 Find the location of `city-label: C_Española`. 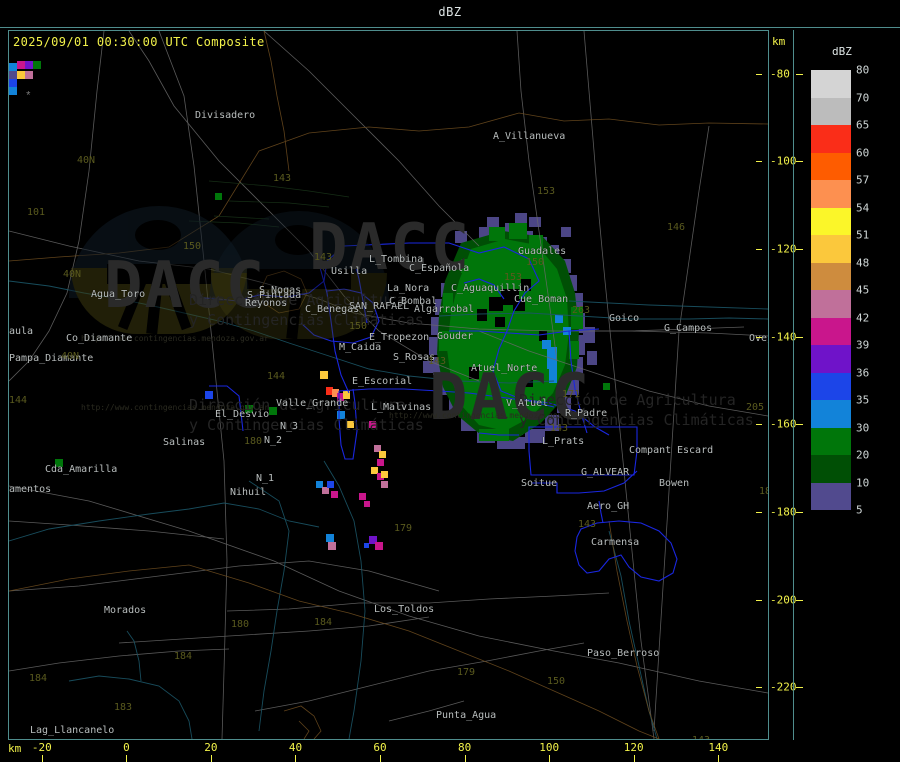

city-label: C_Española is located at coordinates (439, 268).